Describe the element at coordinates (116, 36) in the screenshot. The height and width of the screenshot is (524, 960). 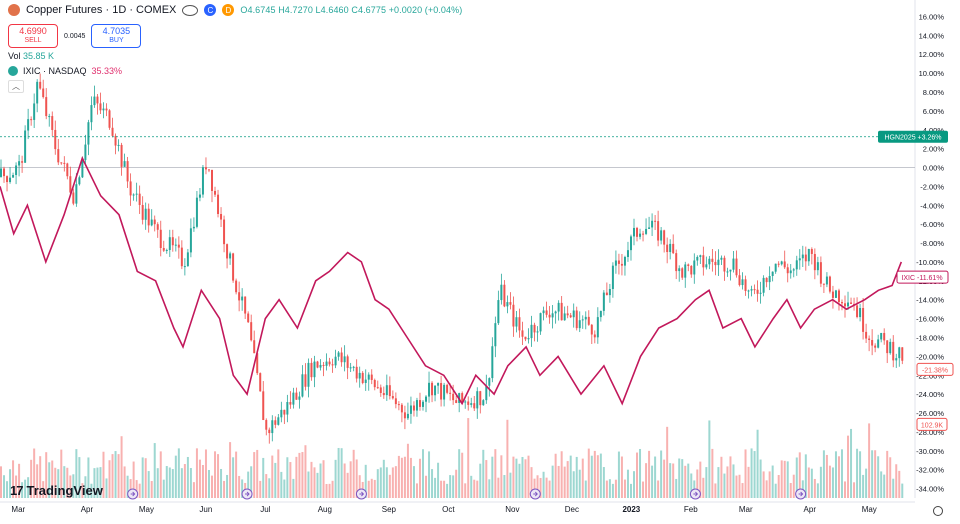
I see `buy-button: 4.7035 BUY` at that location.